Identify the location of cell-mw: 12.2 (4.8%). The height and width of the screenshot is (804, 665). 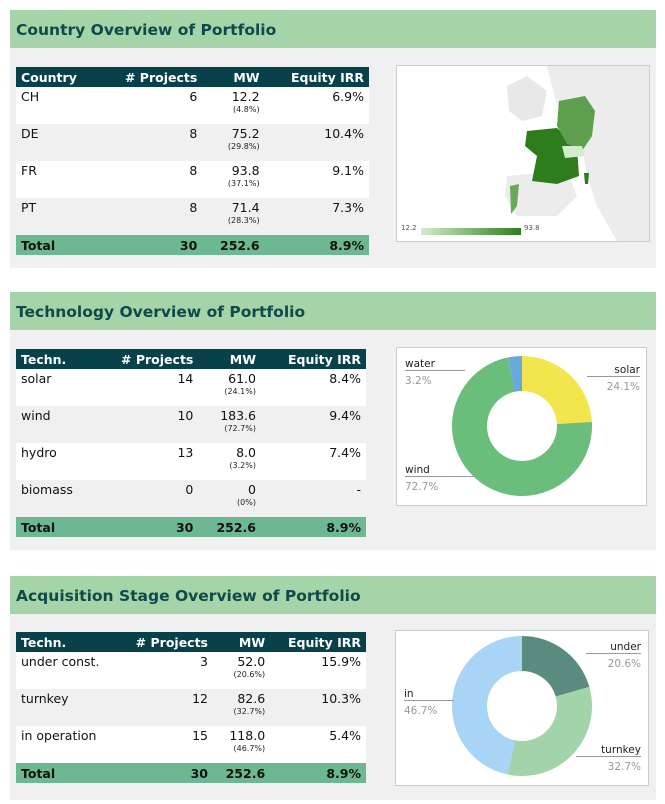
(233, 105).